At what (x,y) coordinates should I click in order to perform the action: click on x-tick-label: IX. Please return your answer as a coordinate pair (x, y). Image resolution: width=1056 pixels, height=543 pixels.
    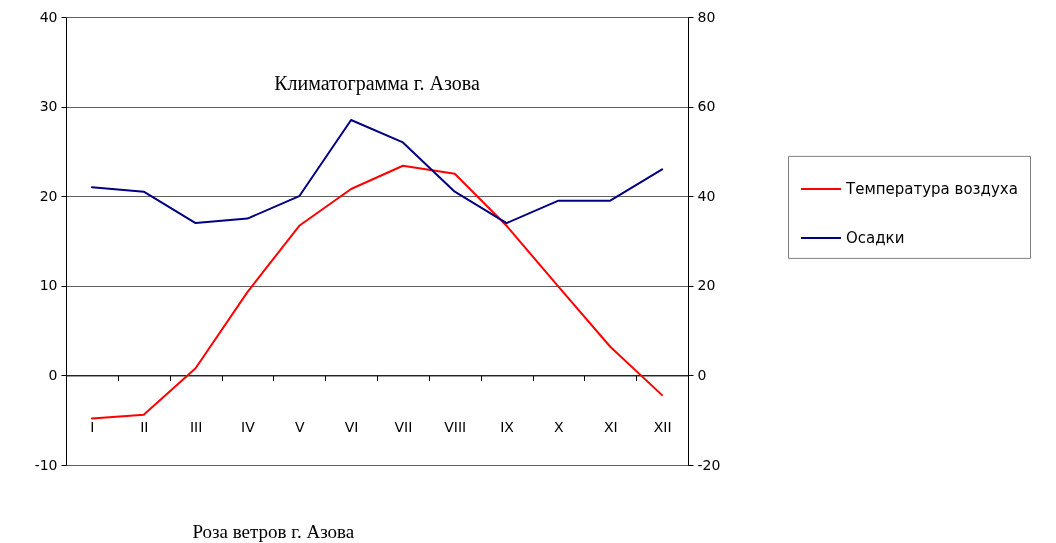
    Looking at the image, I should click on (507, 426).